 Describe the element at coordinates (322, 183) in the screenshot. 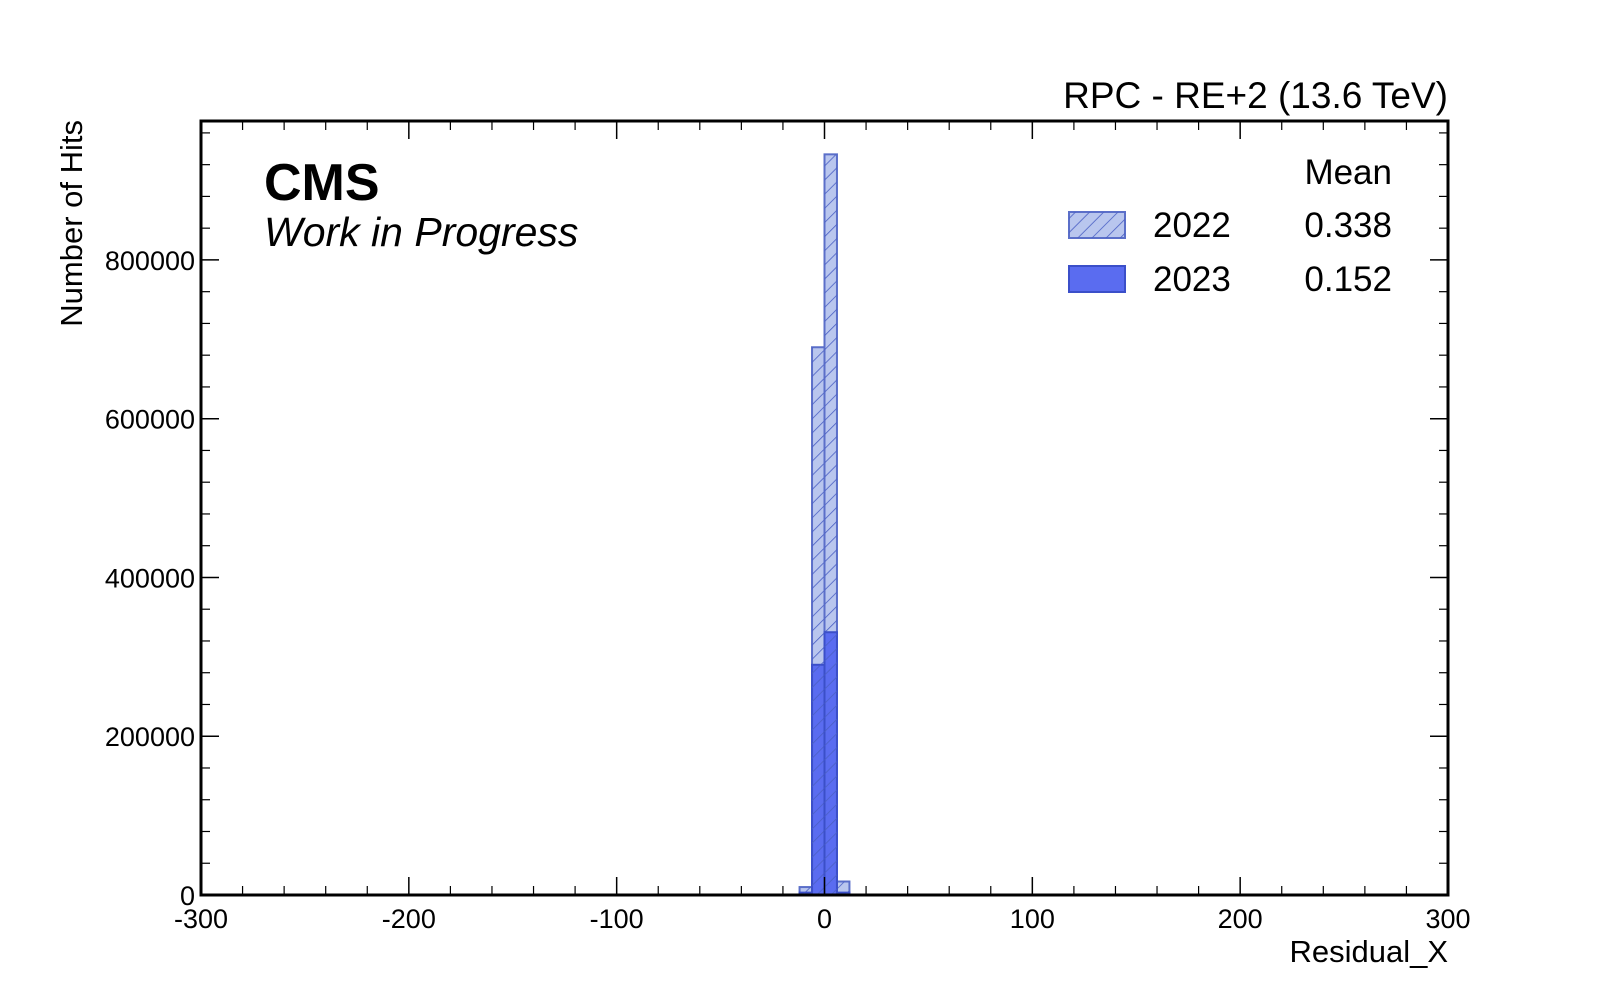

I see `cms-label: CMS` at that location.